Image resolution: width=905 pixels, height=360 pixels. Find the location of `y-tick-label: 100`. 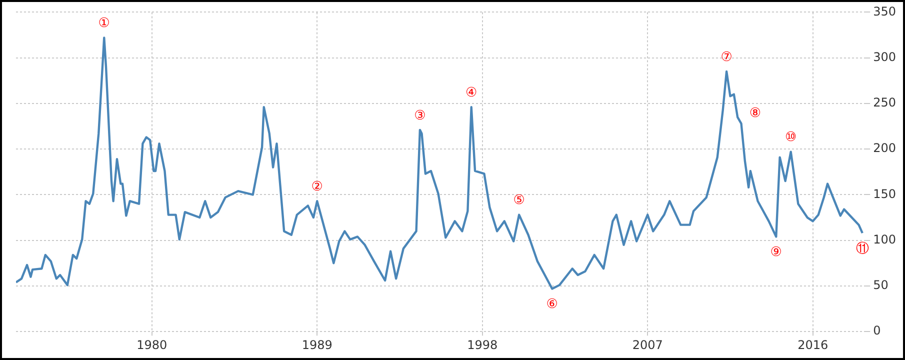

y-tick-label: 100 is located at coordinates (884, 239).